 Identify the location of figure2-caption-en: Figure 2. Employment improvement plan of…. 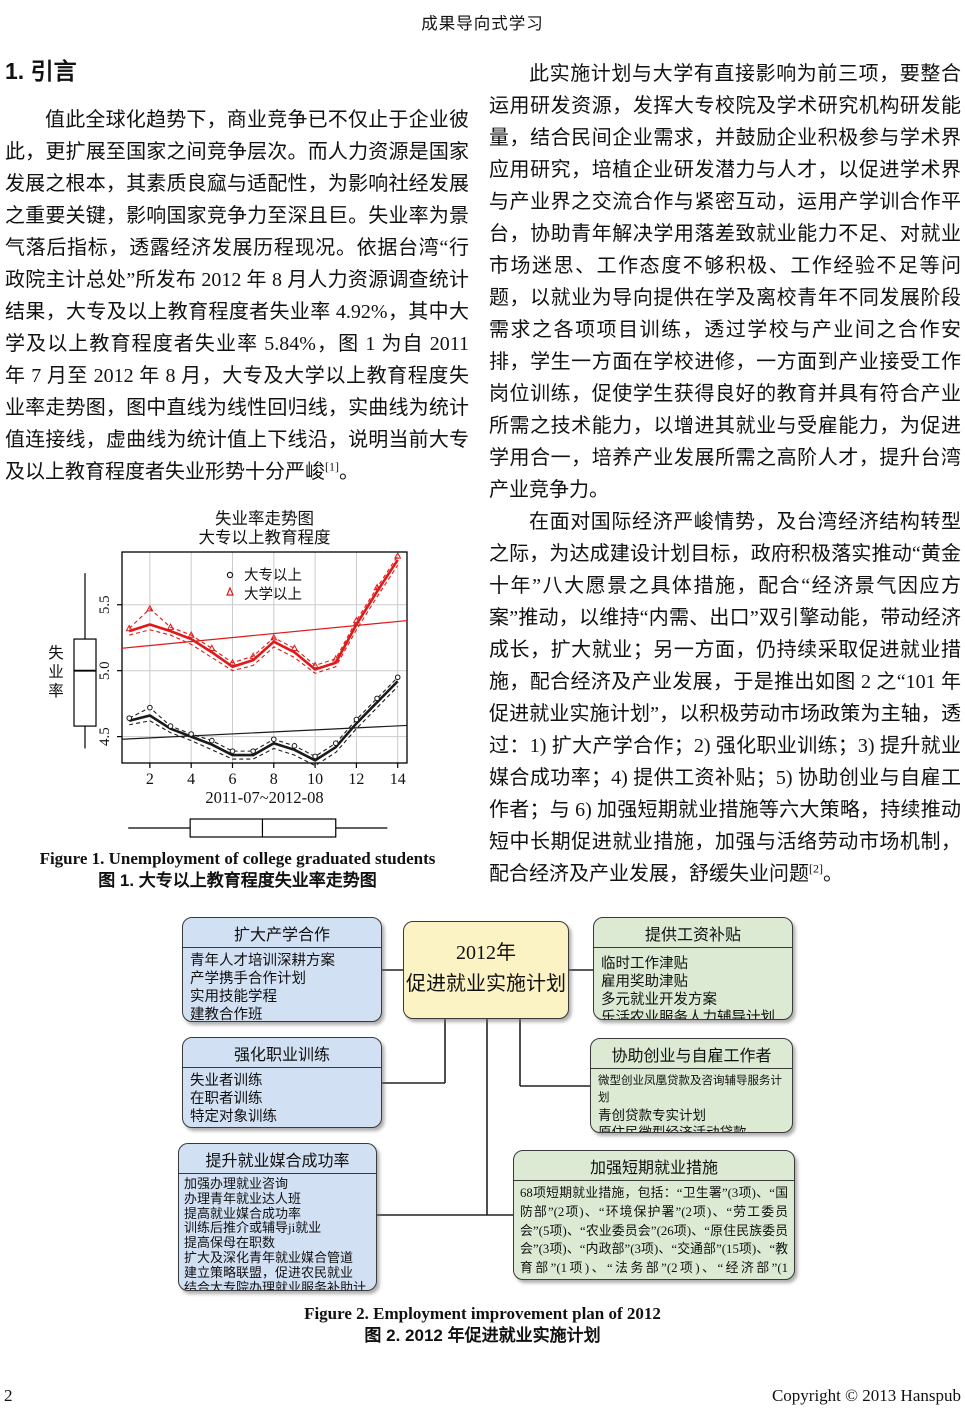
(482, 1313).